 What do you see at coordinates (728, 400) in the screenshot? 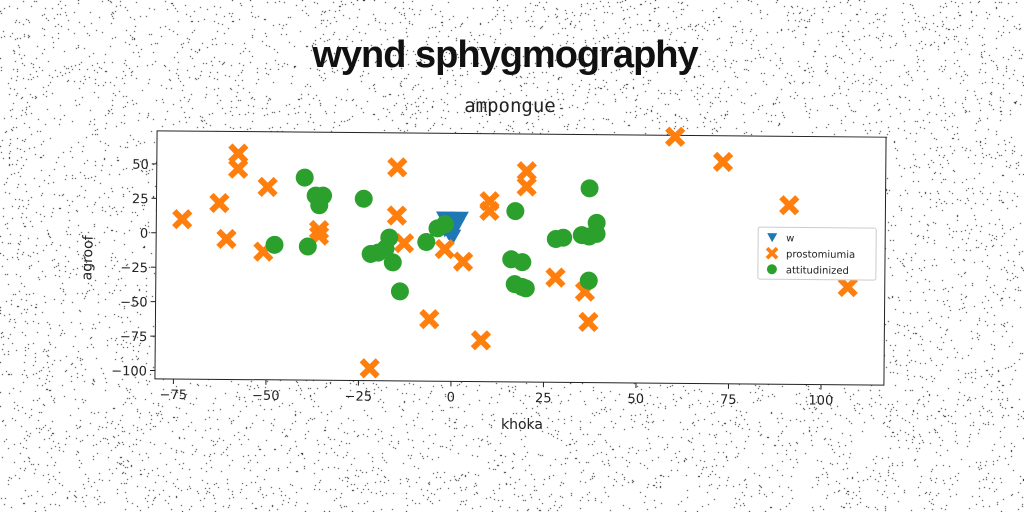
I see `x-tick-label: 75` at bounding box center [728, 400].